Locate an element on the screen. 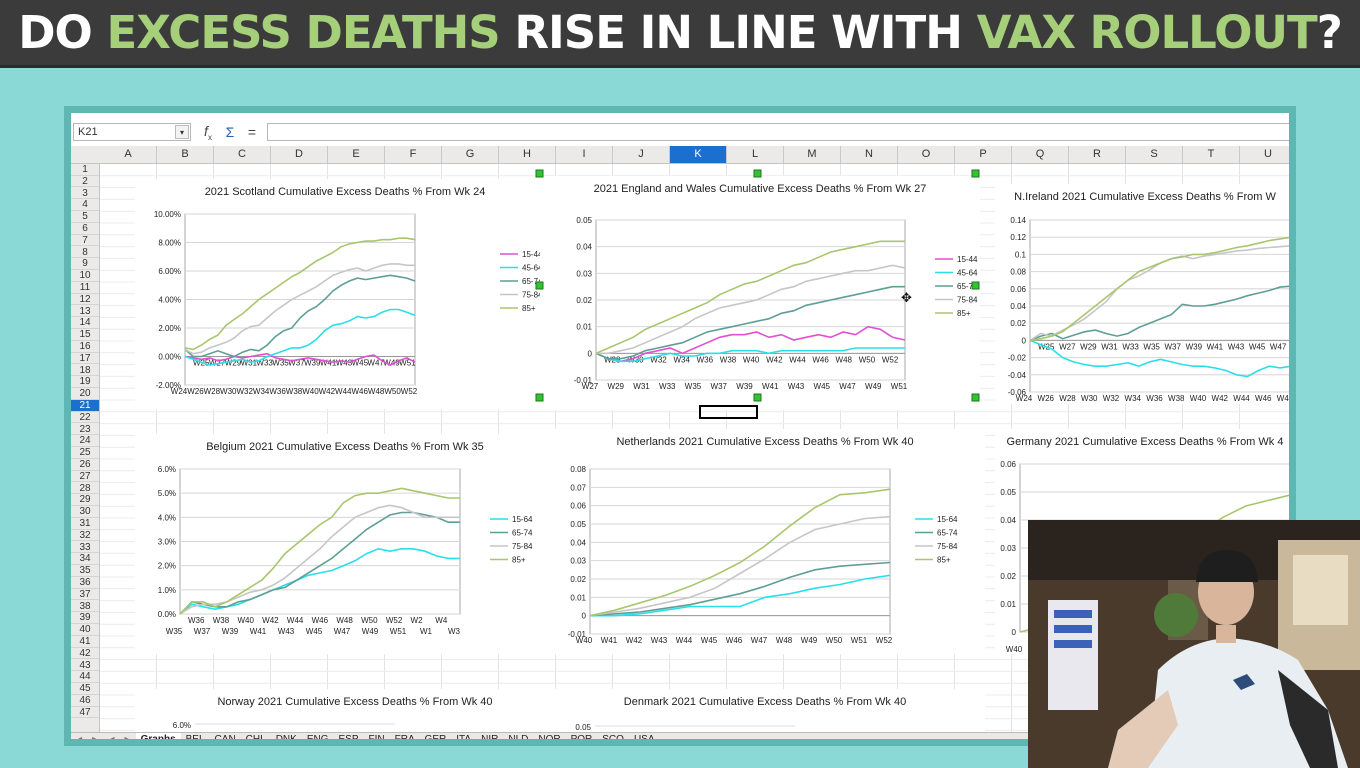 The height and width of the screenshot is (768, 1360). column-header-K: K is located at coordinates (698, 154).